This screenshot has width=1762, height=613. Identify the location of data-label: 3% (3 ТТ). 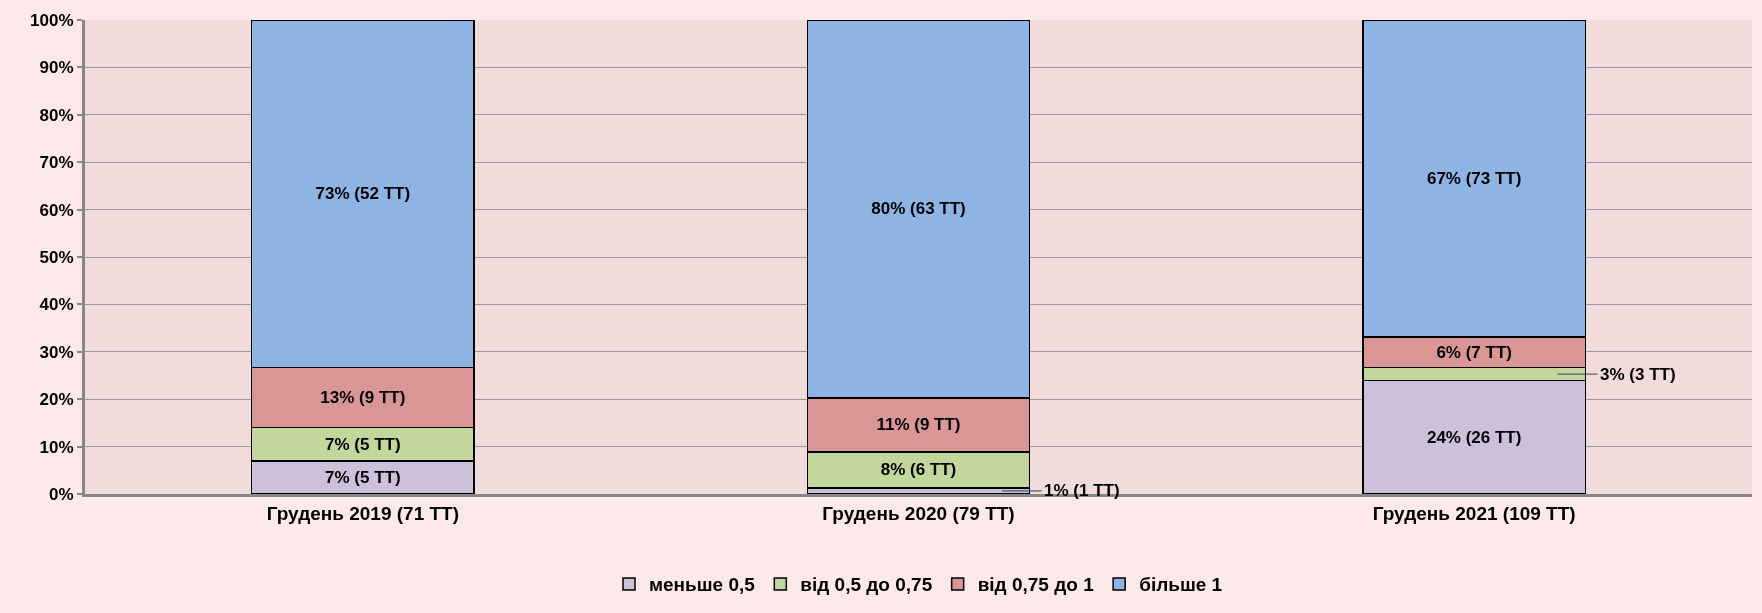
(1638, 374).